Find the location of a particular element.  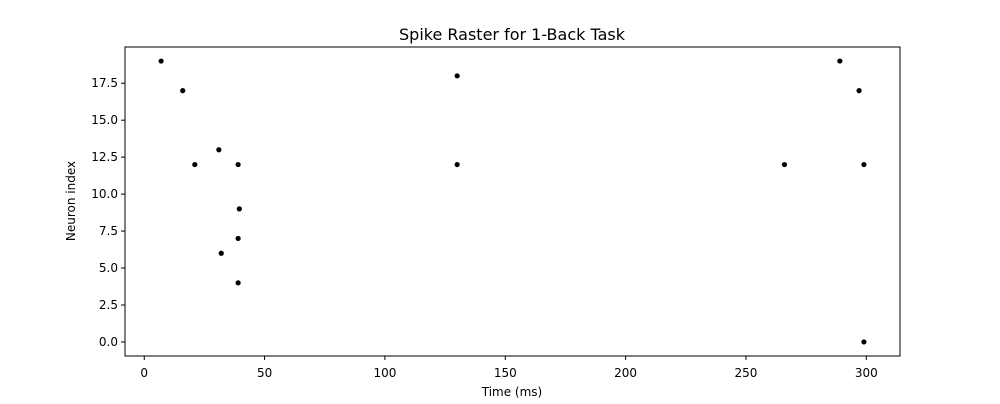

y-axis-label: Neuron index is located at coordinates (71, 201).